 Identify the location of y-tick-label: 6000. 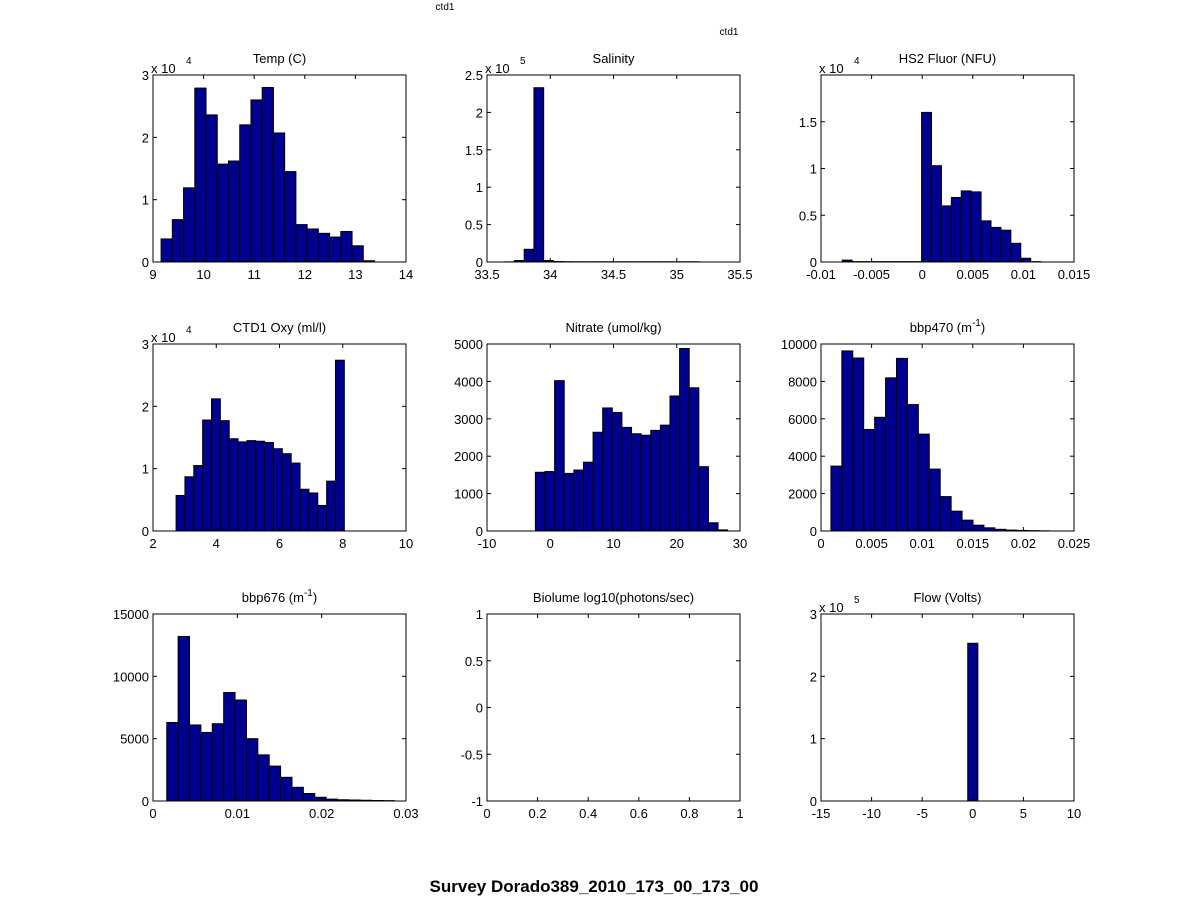
(802, 419).